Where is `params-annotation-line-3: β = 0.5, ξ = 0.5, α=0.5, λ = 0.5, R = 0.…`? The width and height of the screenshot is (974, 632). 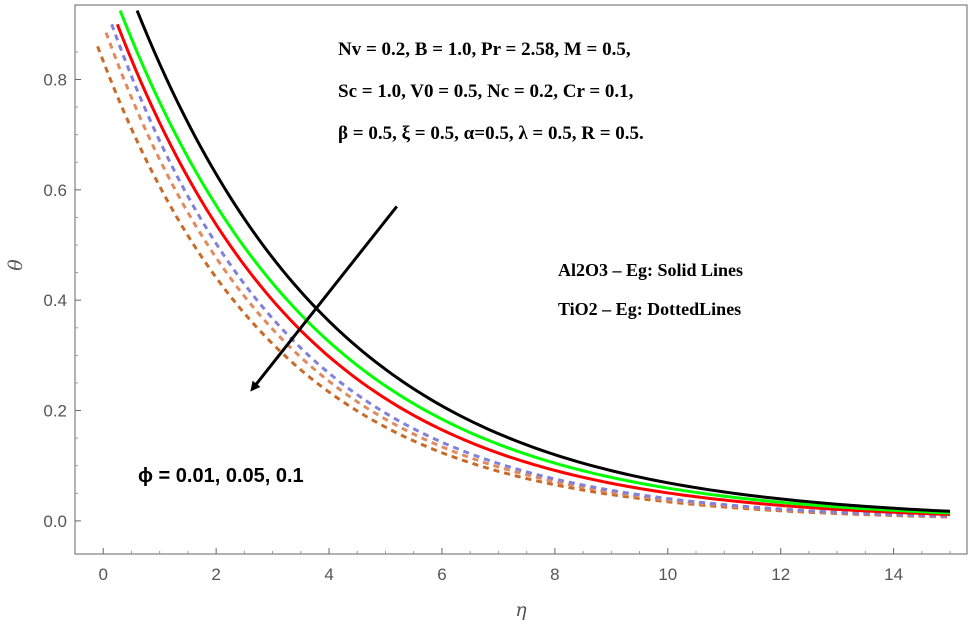
params-annotation-line-3: β = 0.5, ξ = 0.5, α=0.5, λ = 0.5, R = 0.… is located at coordinates (491, 133).